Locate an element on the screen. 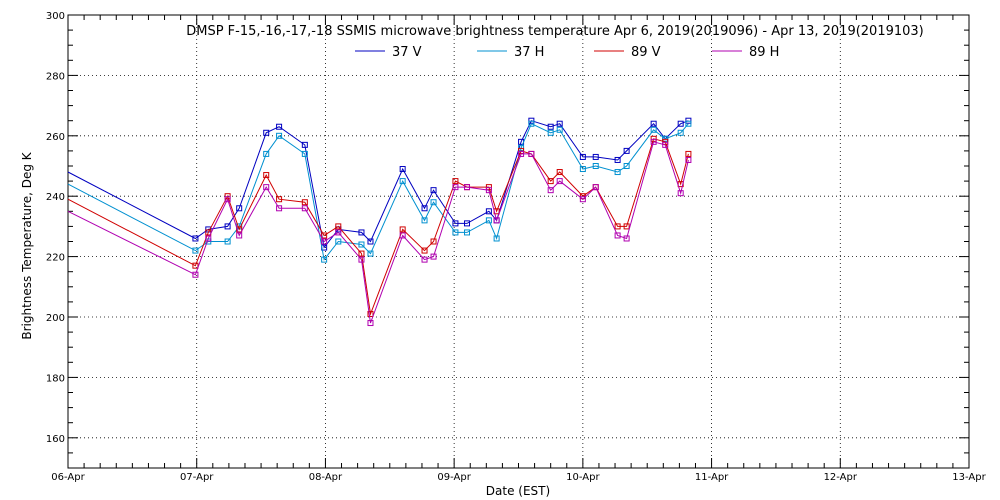 The image size is (1000, 500). x-tick-label: 09-Apr is located at coordinates (454, 477).